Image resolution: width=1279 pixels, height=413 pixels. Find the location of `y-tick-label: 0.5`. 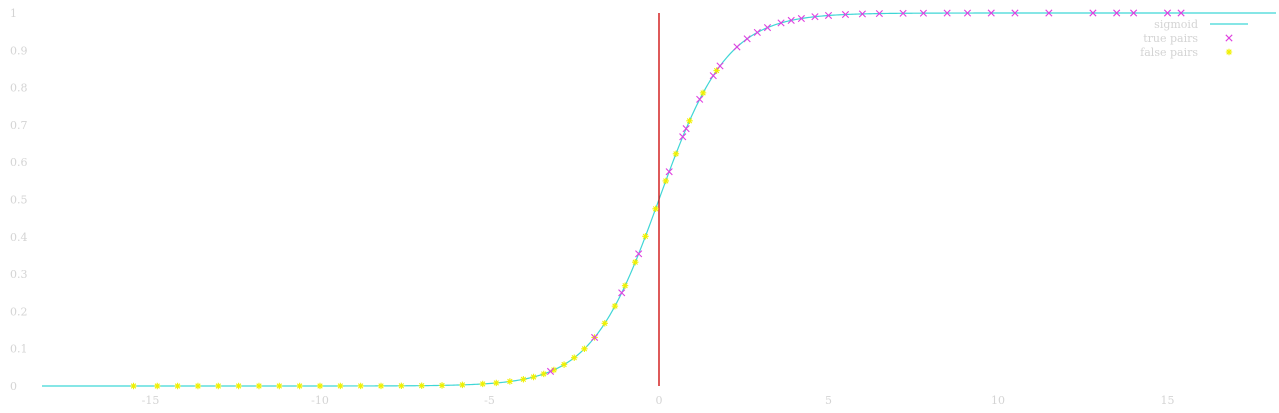

y-tick-label: 0.5 is located at coordinates (19, 200).